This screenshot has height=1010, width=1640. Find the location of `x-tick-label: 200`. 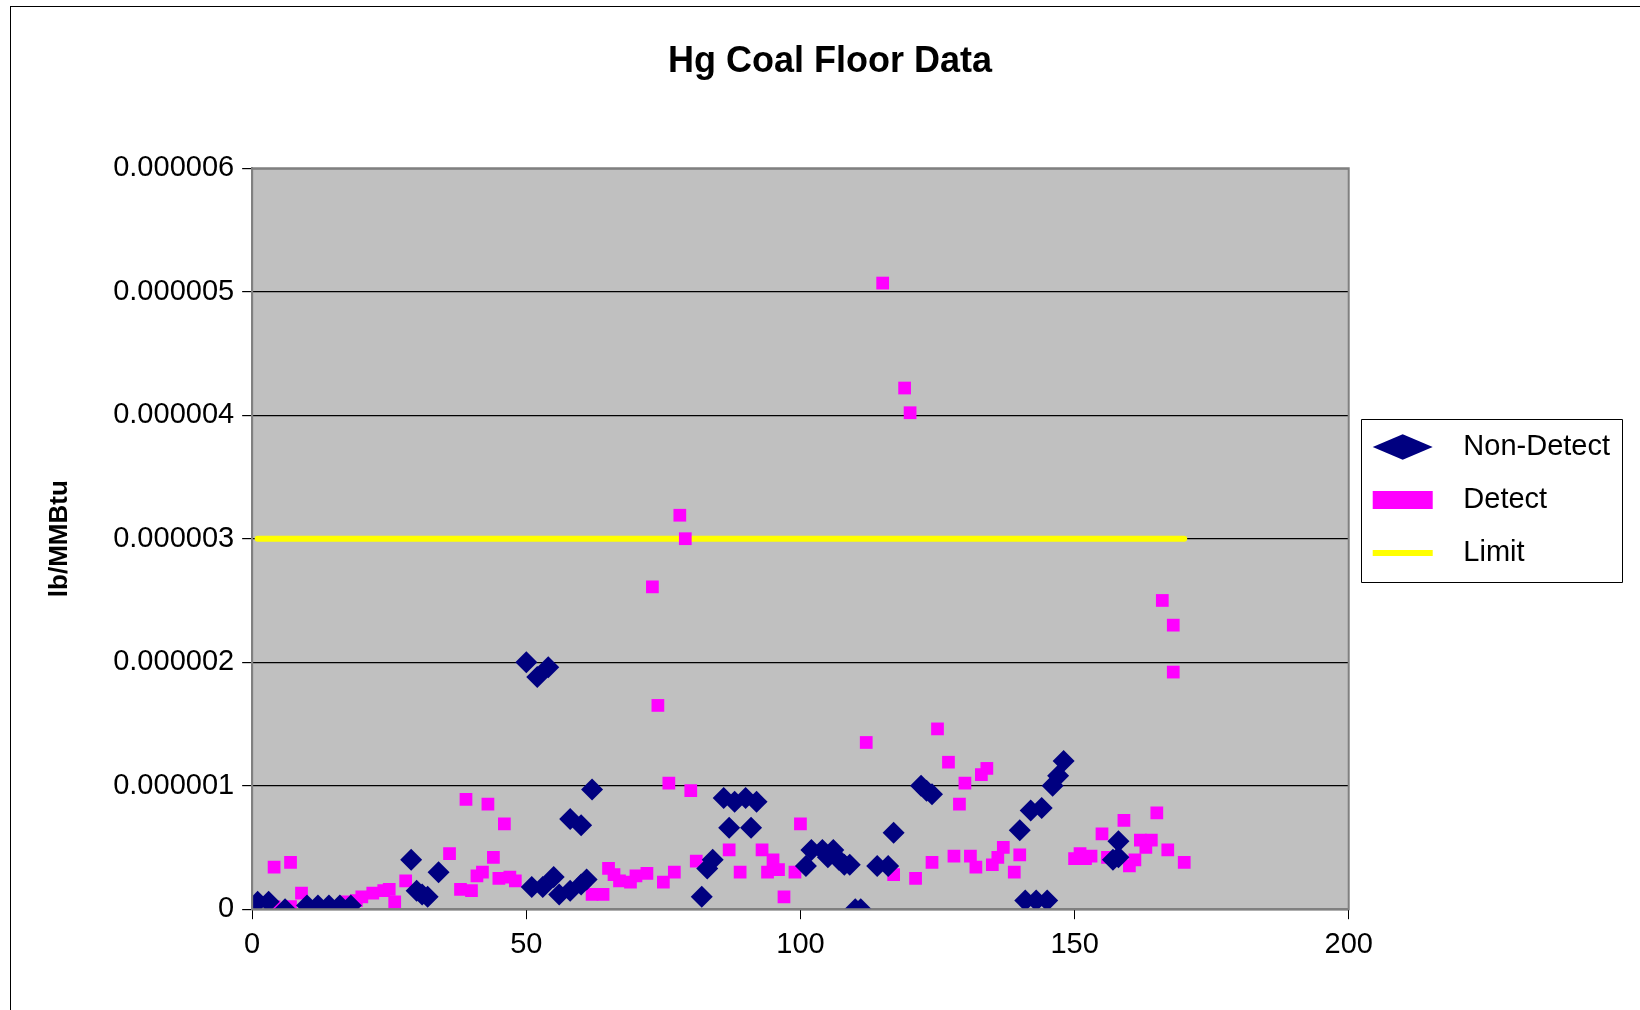

x-tick-label: 200 is located at coordinates (1348, 942).